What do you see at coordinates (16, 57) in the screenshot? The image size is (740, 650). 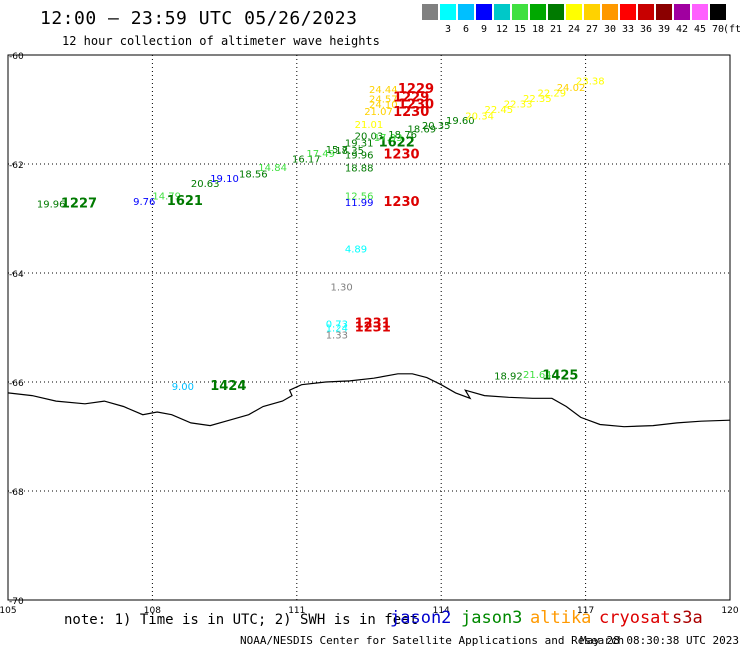 I see `lat-tick-label: -60` at bounding box center [16, 57].